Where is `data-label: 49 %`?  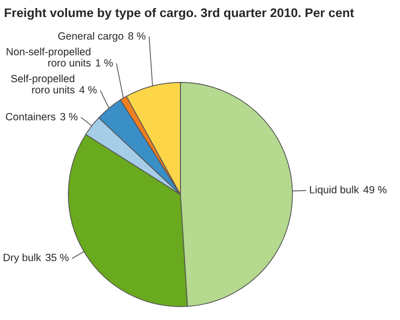
data-label: 49 % is located at coordinates (375, 190).